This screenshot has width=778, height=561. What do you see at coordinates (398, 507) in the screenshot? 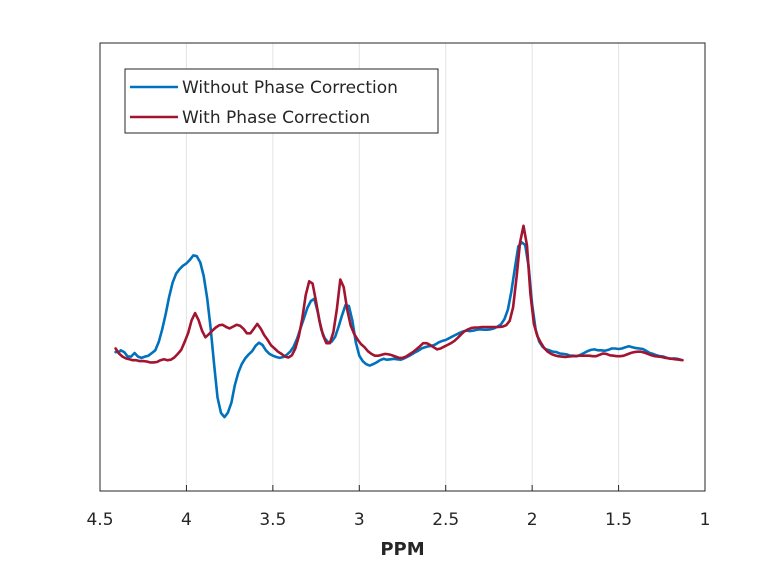
I see `x-axis: 4.5 4 3.5 3 2.5 2 1.5 1` at bounding box center [398, 507].